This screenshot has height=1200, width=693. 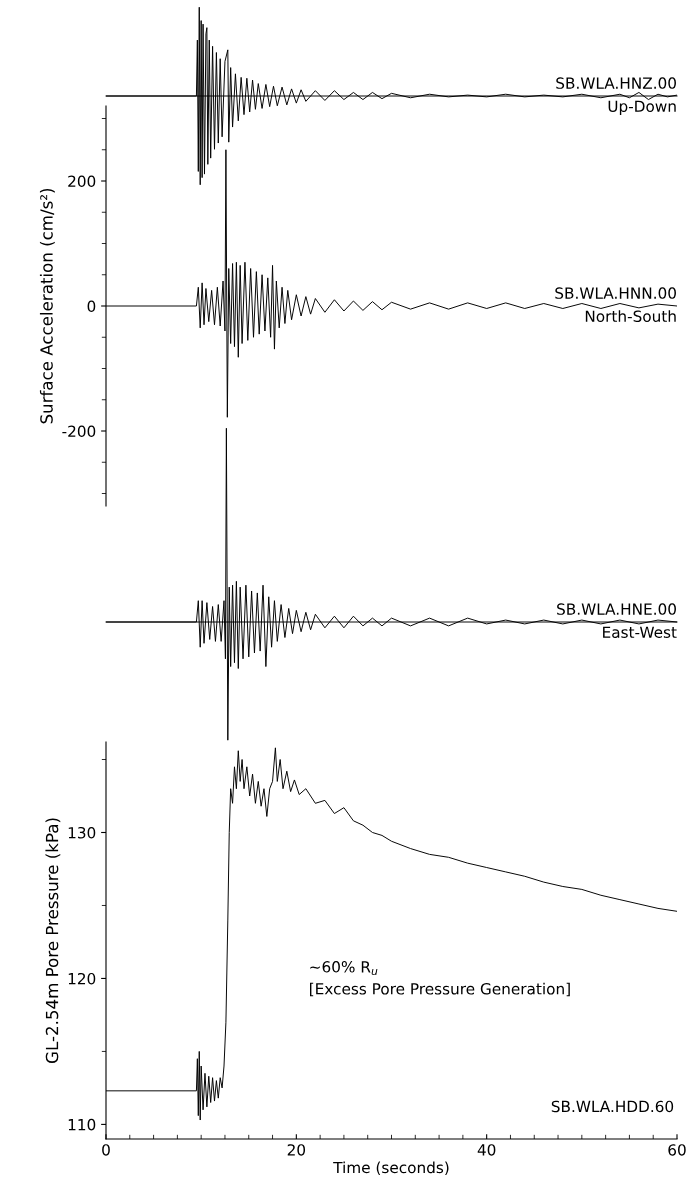 What do you see at coordinates (642, 107) in the screenshot?
I see `annotation: Up-Down` at bounding box center [642, 107].